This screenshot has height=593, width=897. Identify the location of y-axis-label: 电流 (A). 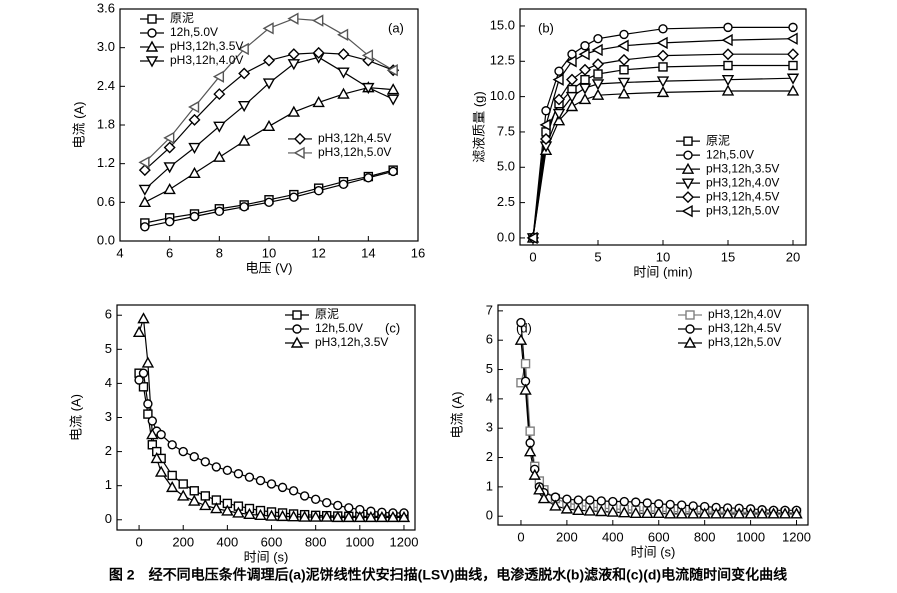
(75, 417).